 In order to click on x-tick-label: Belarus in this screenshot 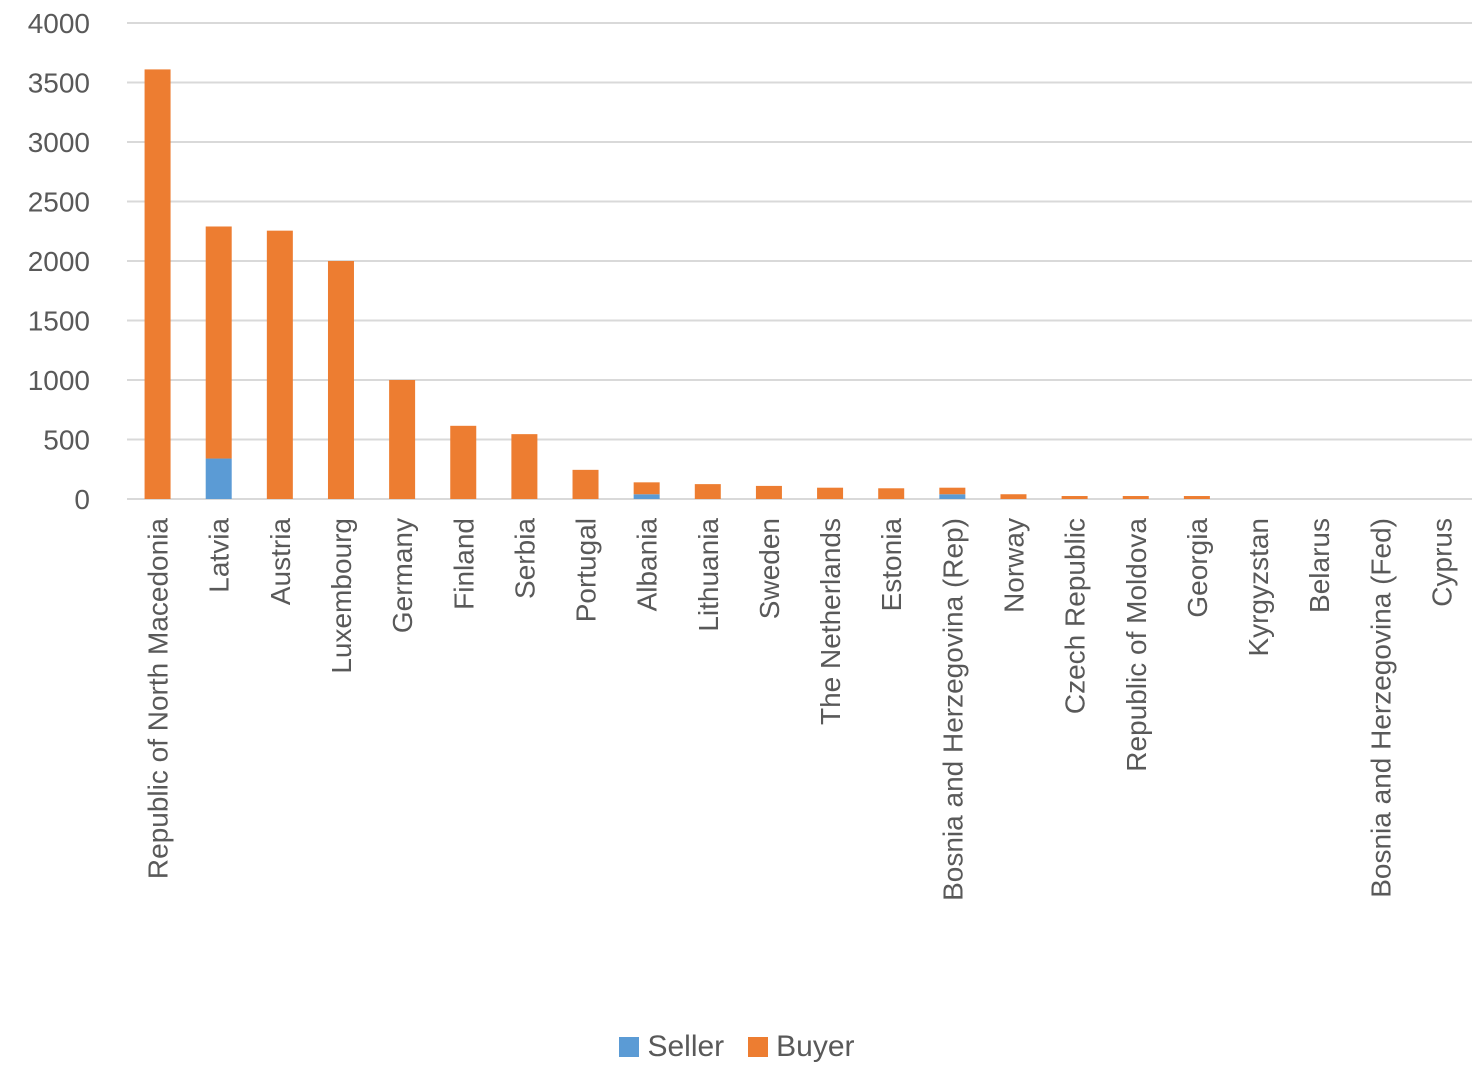, I will do `click(1319, 565)`.